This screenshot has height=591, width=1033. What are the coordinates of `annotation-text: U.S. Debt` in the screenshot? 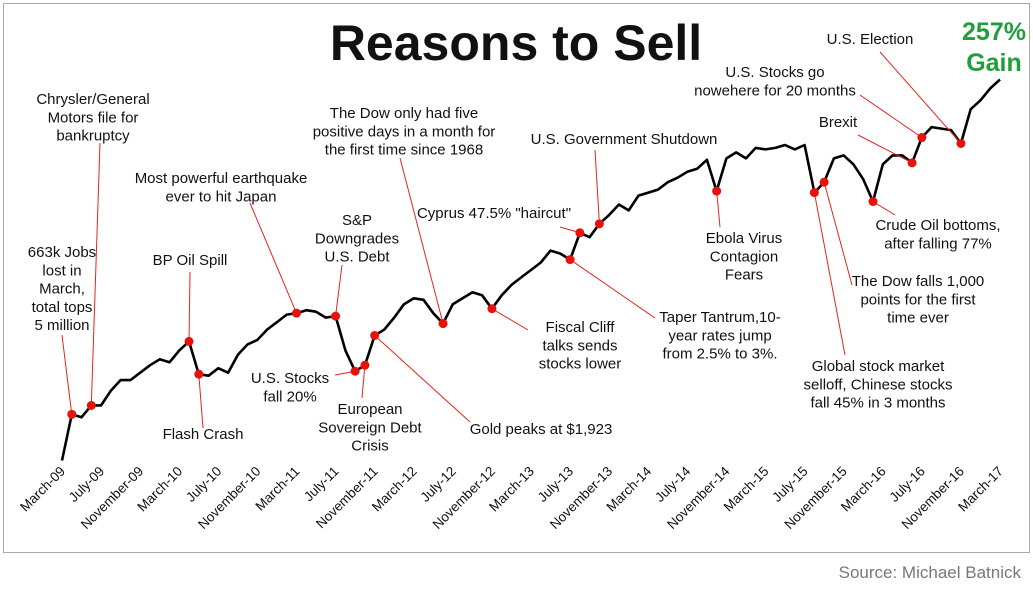 It's located at (357, 257).